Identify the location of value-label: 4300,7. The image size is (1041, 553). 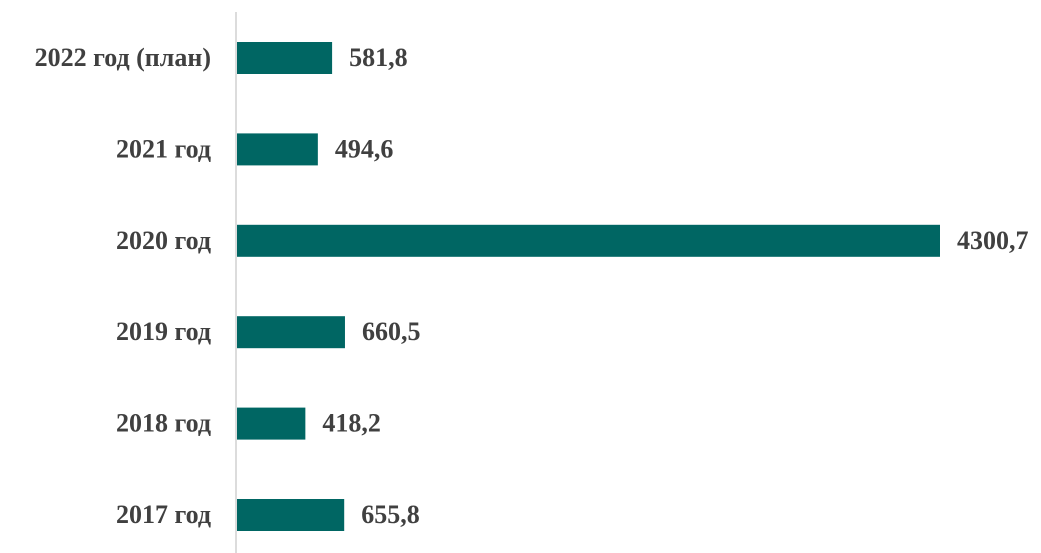
(993, 240).